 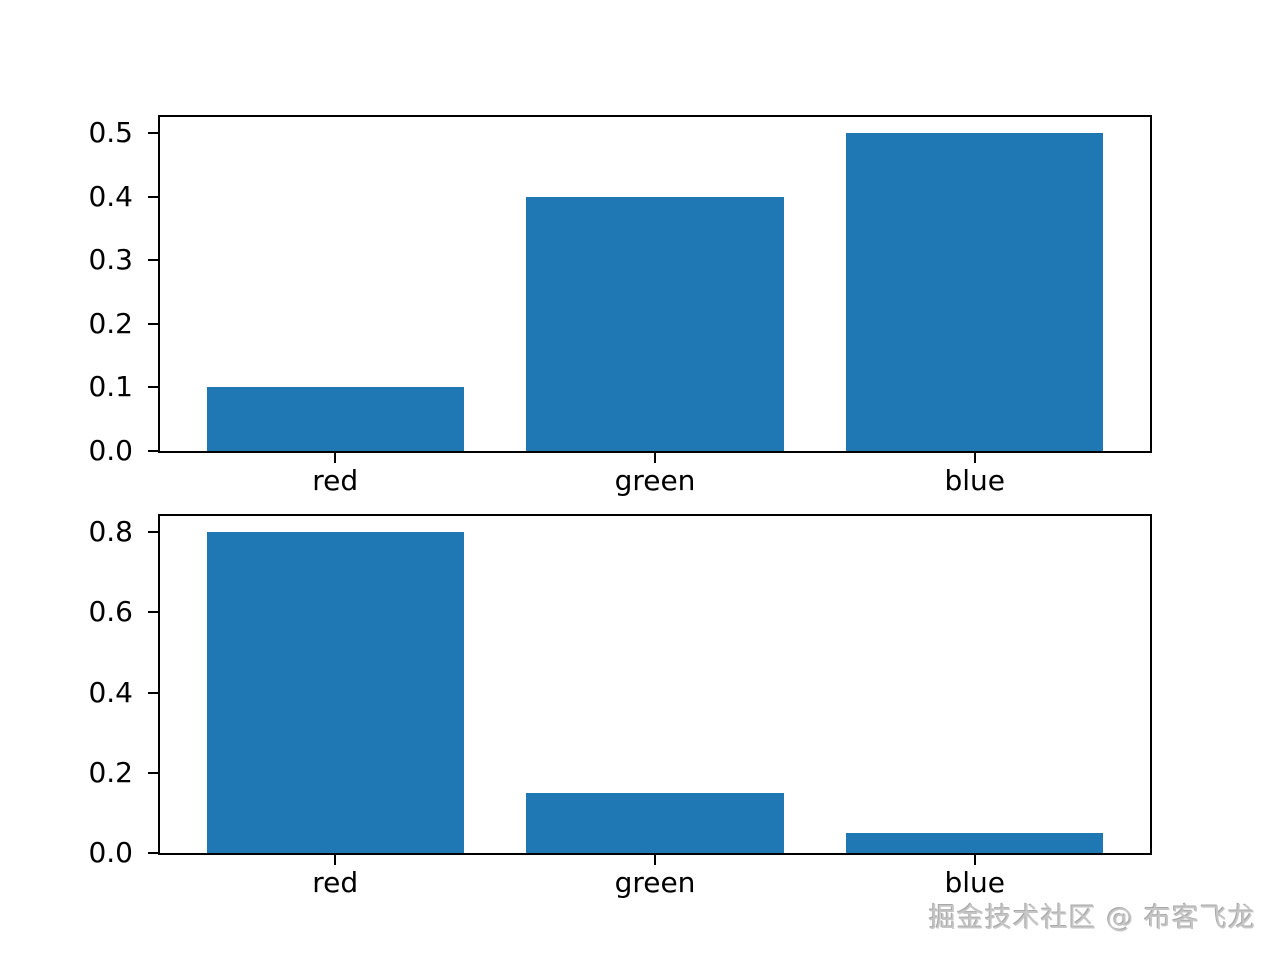 What do you see at coordinates (110, 132) in the screenshot?
I see `y-tick-label-0.5: 0.5` at bounding box center [110, 132].